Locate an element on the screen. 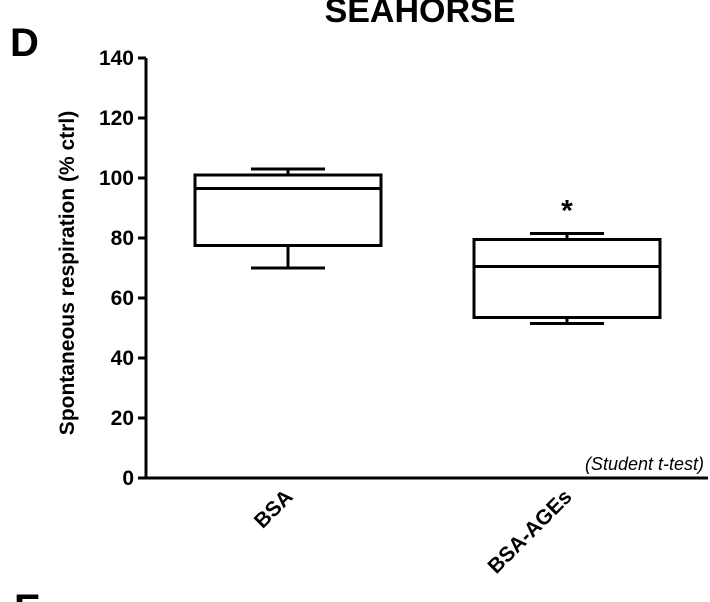 The height and width of the screenshot is (602, 710). y-tick-label: 60 is located at coordinates (122, 298).